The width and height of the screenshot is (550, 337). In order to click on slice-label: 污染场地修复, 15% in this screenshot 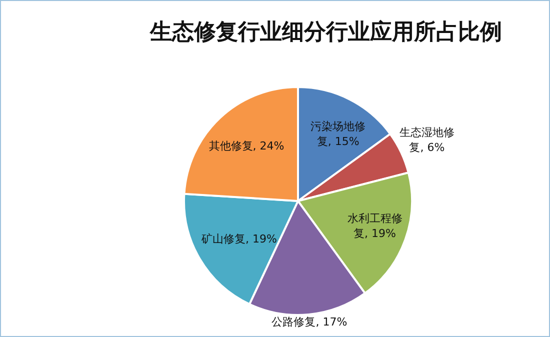, I will do `click(338, 133)`.